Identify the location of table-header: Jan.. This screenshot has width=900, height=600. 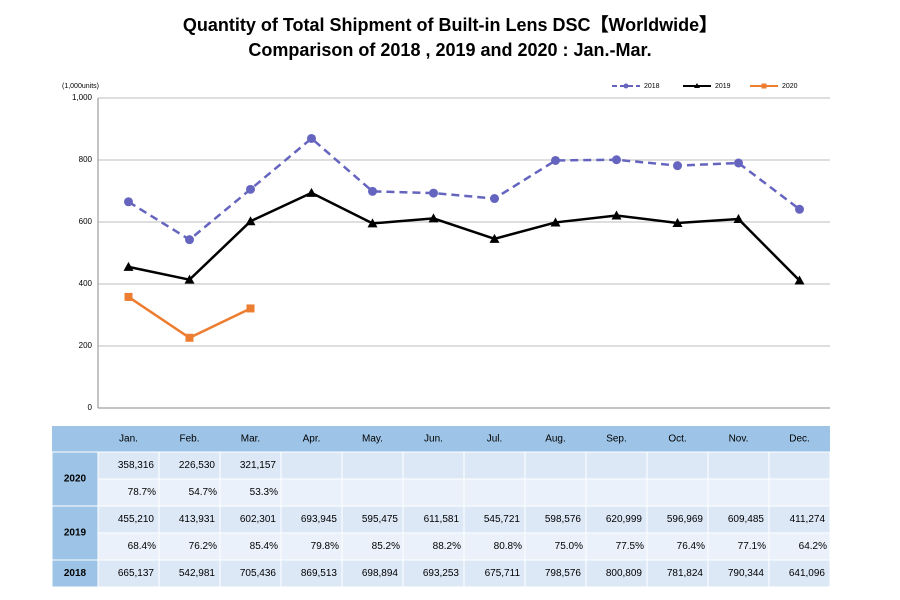
(128, 439).